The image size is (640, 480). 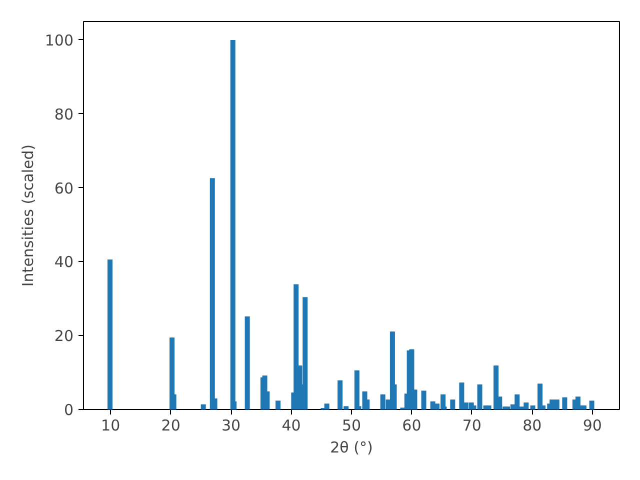 What do you see at coordinates (64, 262) in the screenshot?
I see `y-tick-label: 40` at bounding box center [64, 262].